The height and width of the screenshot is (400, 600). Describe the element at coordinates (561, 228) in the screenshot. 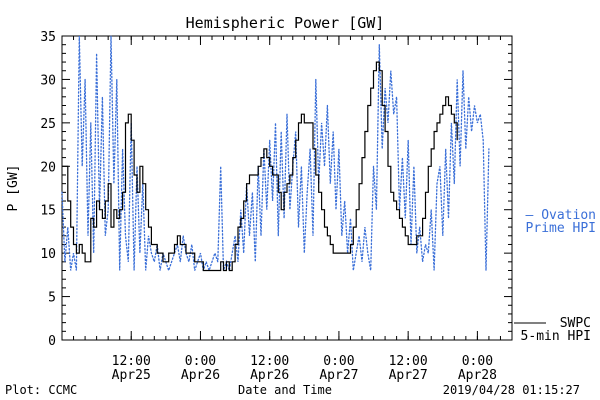

I see `legend-ovation-line2: Prime HPI` at that location.